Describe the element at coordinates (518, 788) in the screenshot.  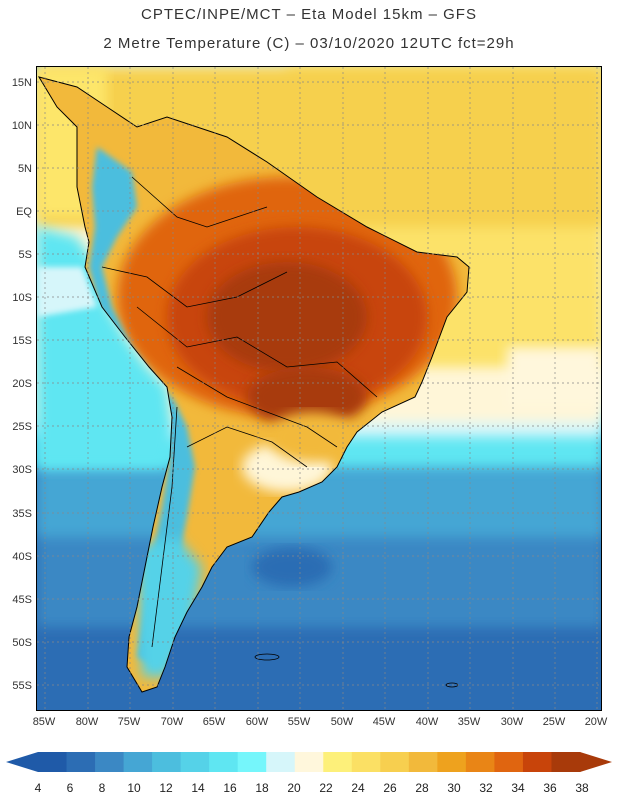
I see `colorbar-label-34: 34` at that location.